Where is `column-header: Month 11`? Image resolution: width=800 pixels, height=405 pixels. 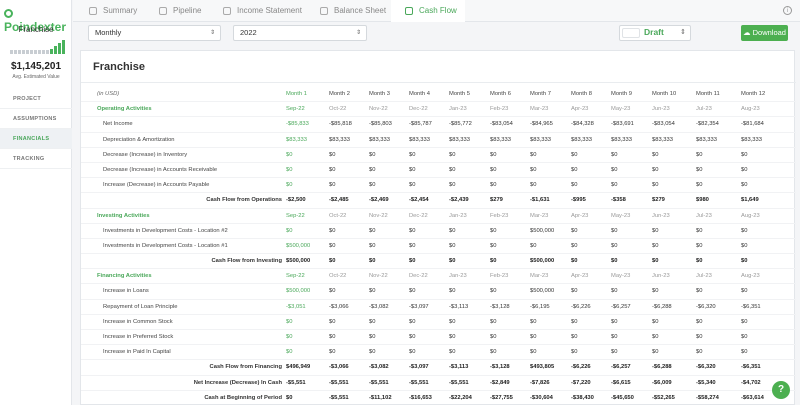 column-header: Month 11 is located at coordinates (708, 94).